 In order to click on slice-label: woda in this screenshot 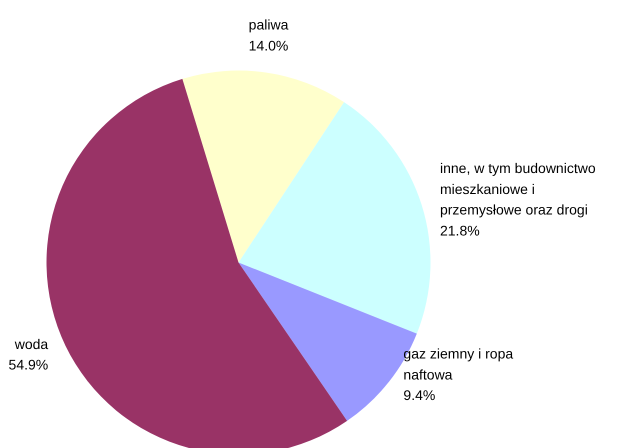, I will do `click(31, 344)`.